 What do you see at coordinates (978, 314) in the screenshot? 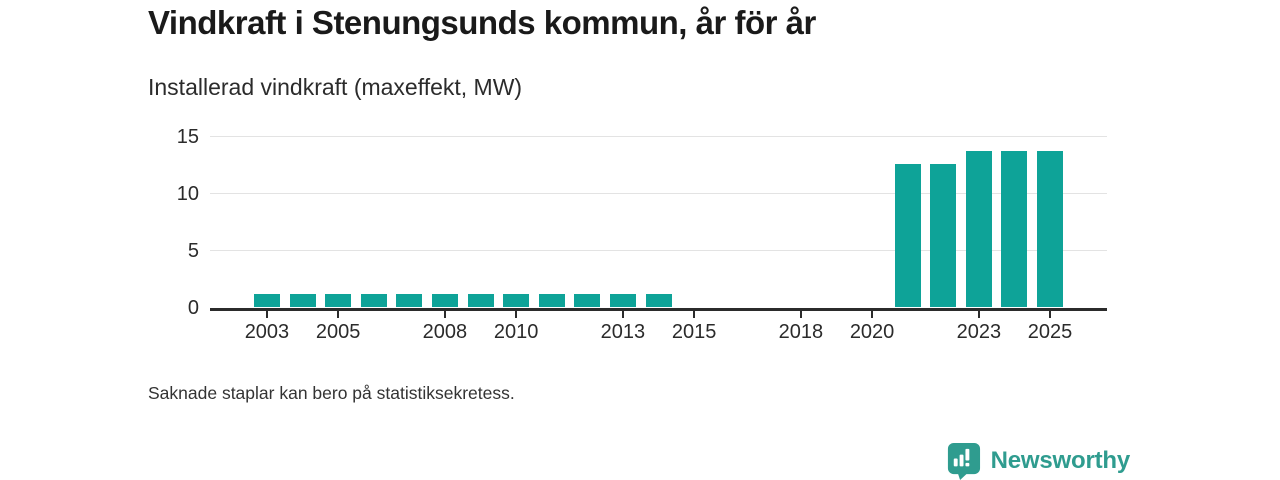
I see `x-tick-mark-2023` at bounding box center [978, 314].